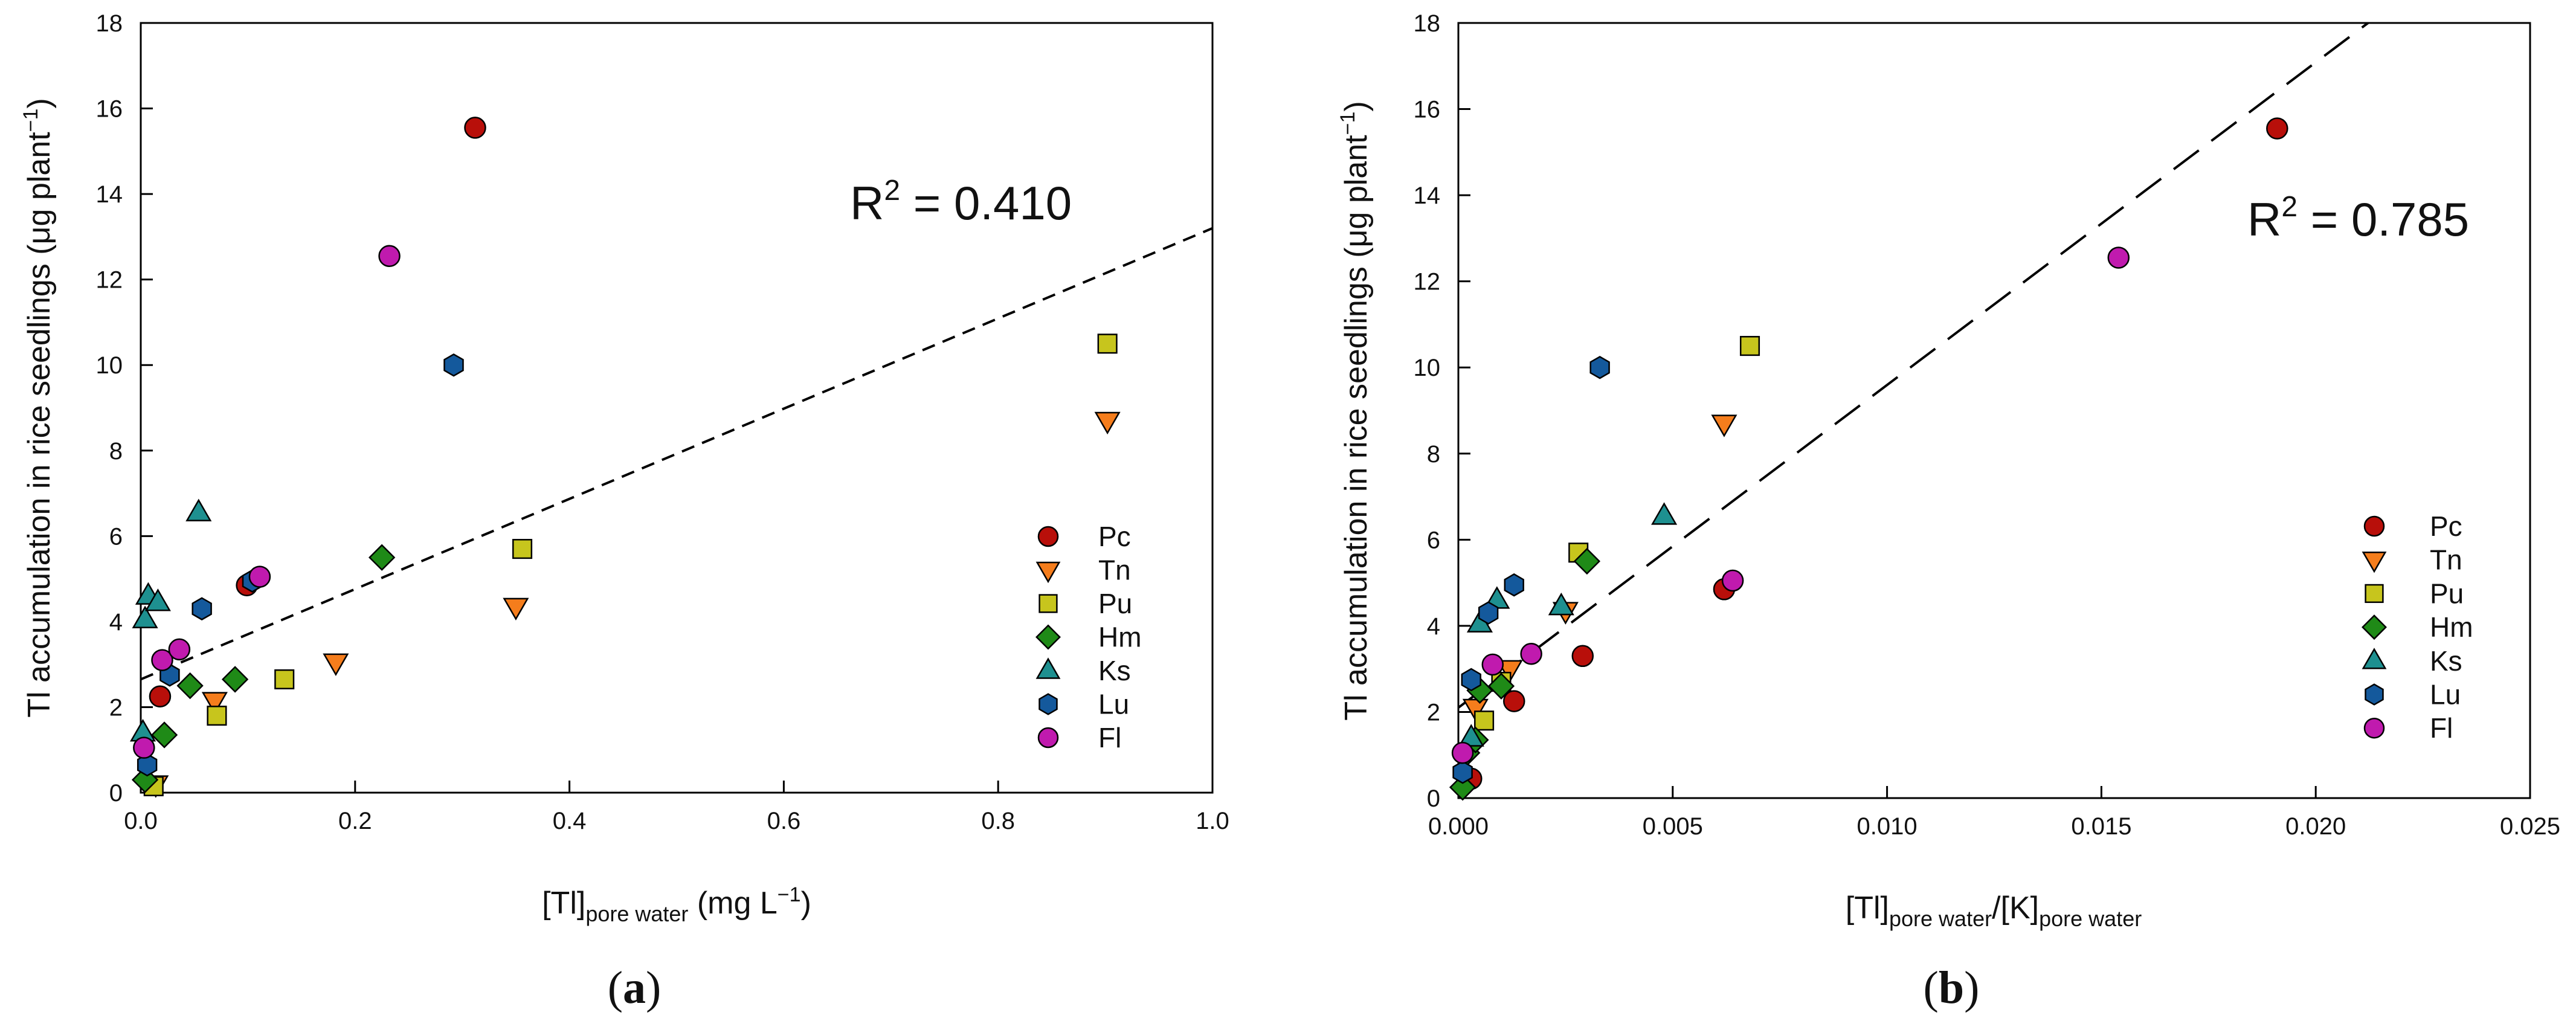  What do you see at coordinates (2374, 526) in the screenshot?
I see `panel-b-legend-marker-pc` at bounding box center [2374, 526].